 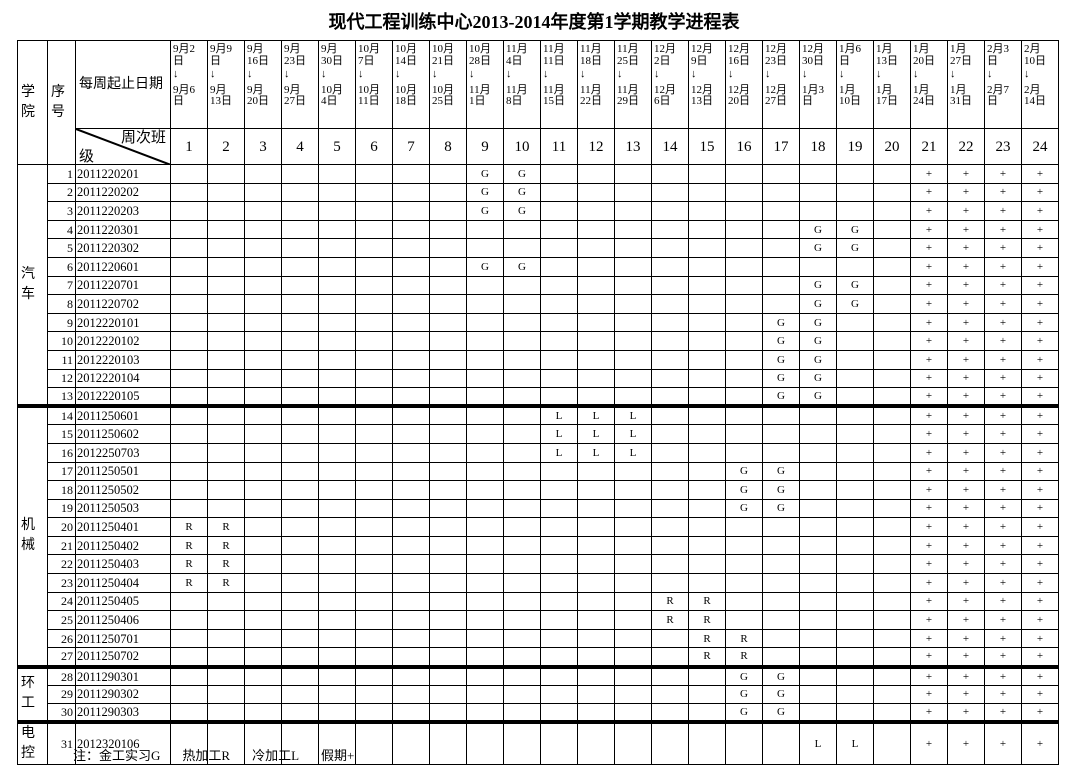 I want to click on table-row: 19 2011250503 G G + + + +, so click(x=538, y=508).